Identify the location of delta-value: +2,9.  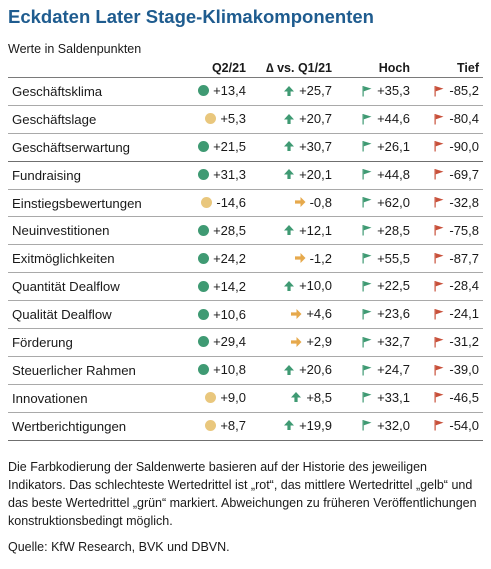
(319, 342).